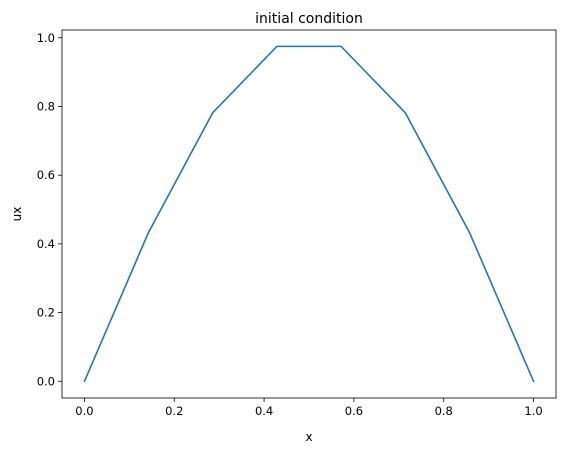 The width and height of the screenshot is (567, 455). I want to click on x-axis-ticks: 0.0 0.2 0.4 0.6 0.8 1.0, so click(309, 408).